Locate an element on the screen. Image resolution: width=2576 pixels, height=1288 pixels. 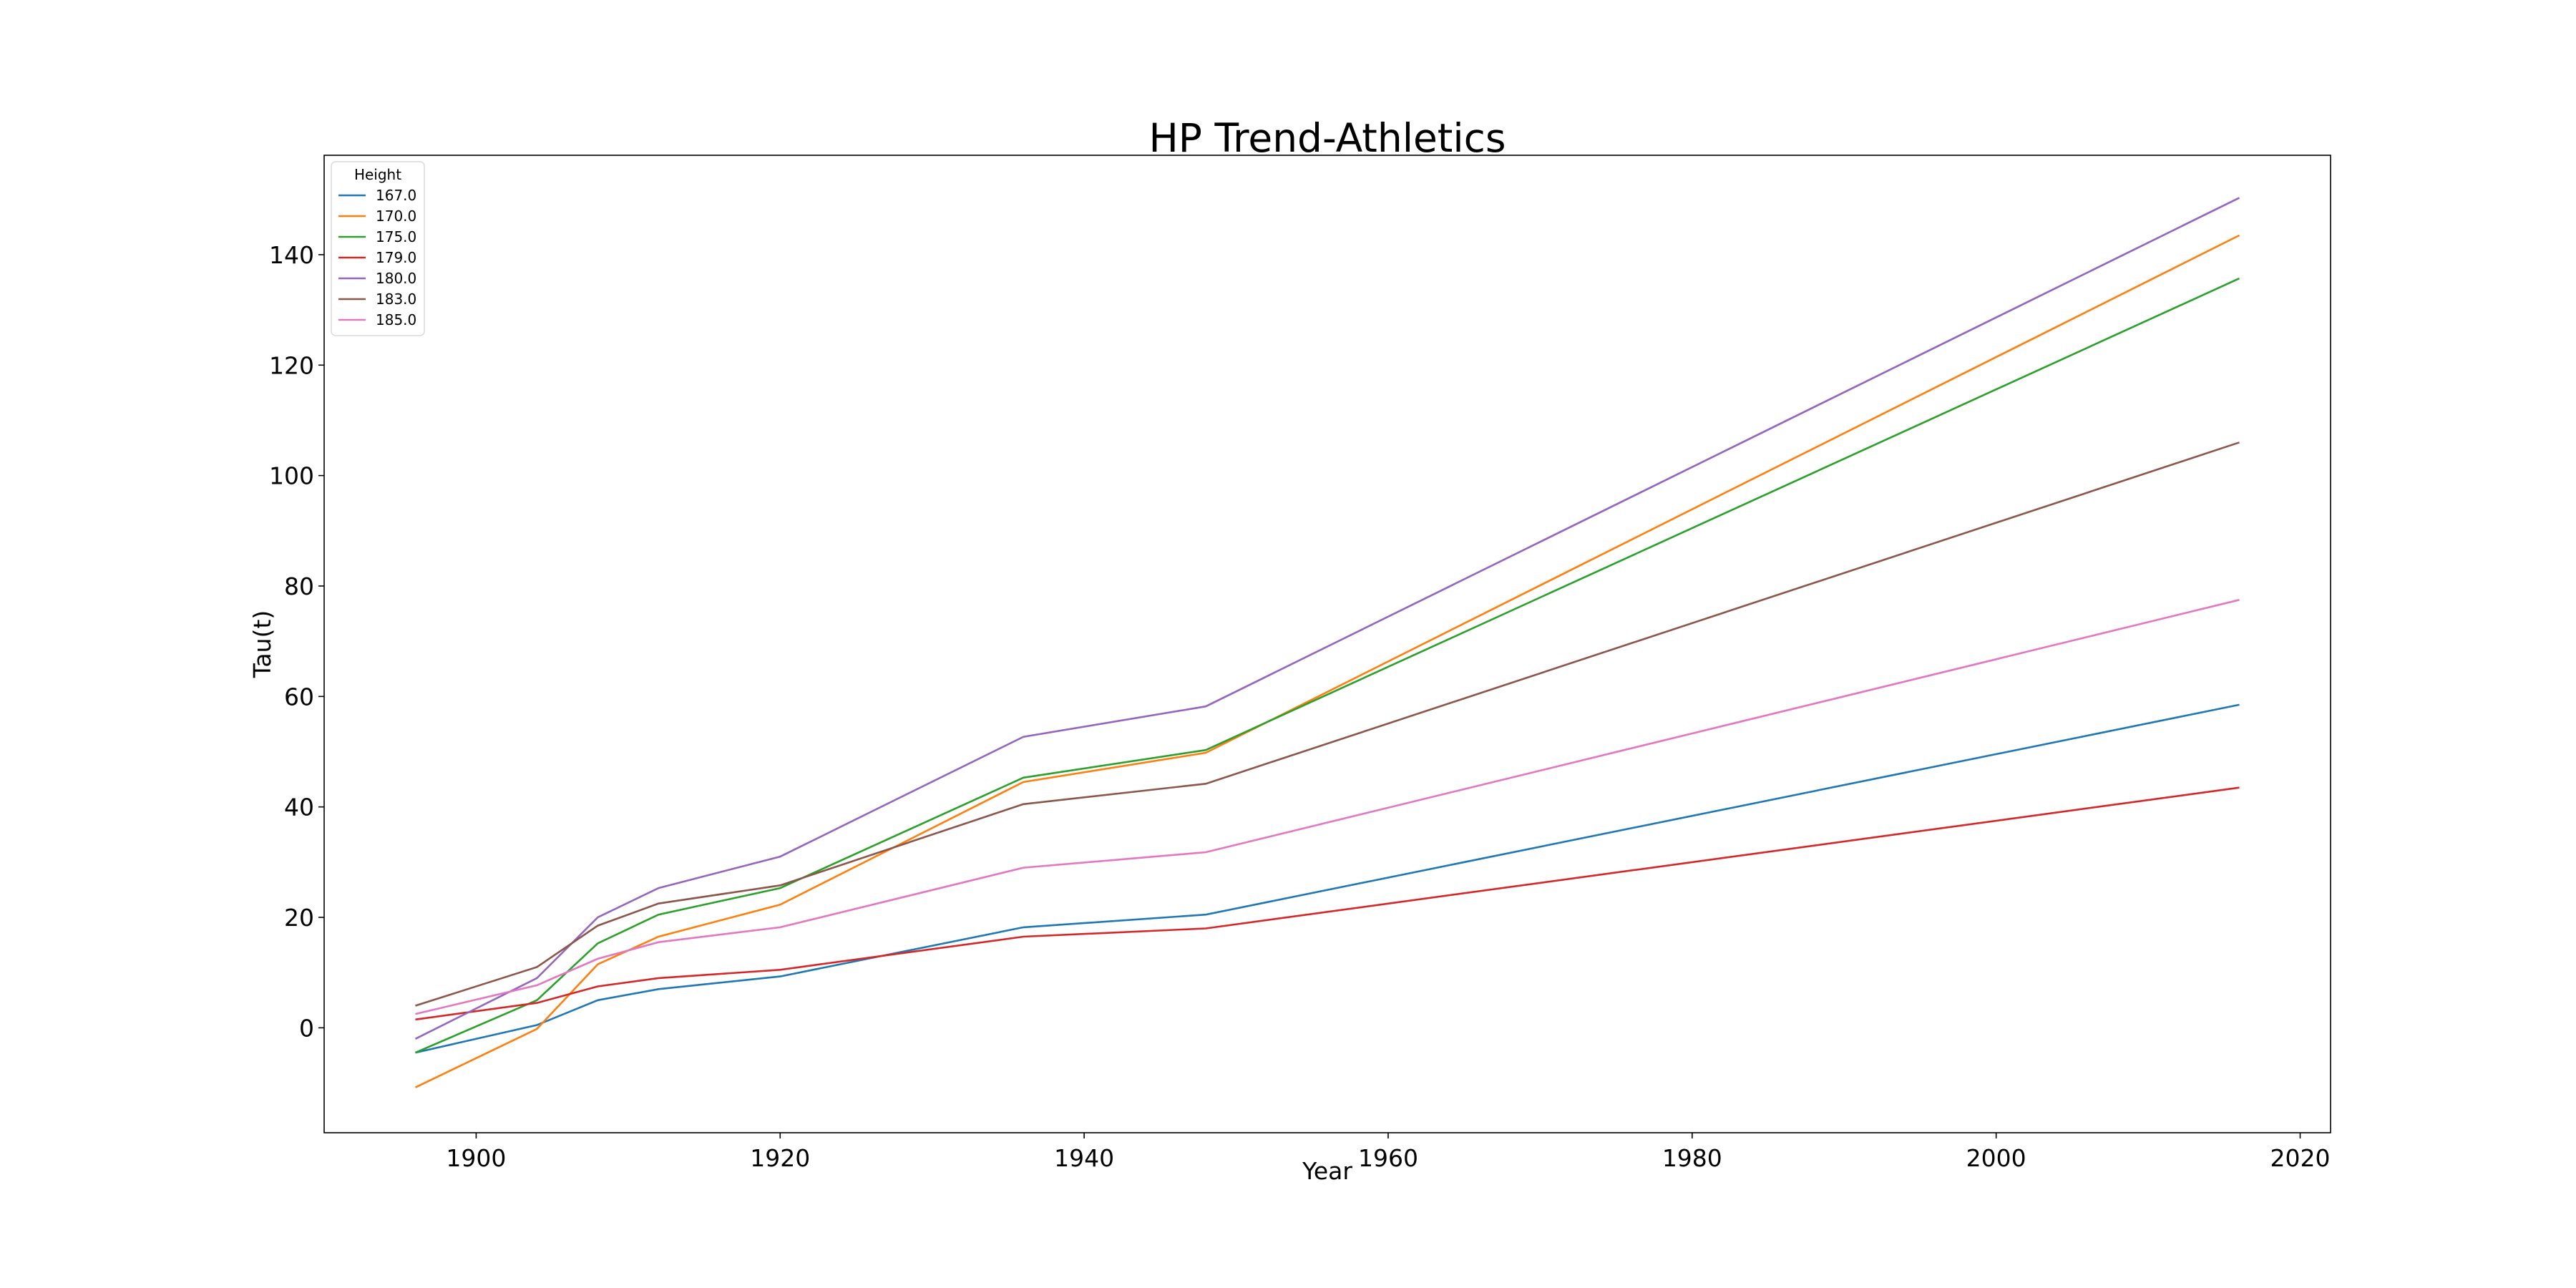
y-tick-label: 140 is located at coordinates (291, 255).